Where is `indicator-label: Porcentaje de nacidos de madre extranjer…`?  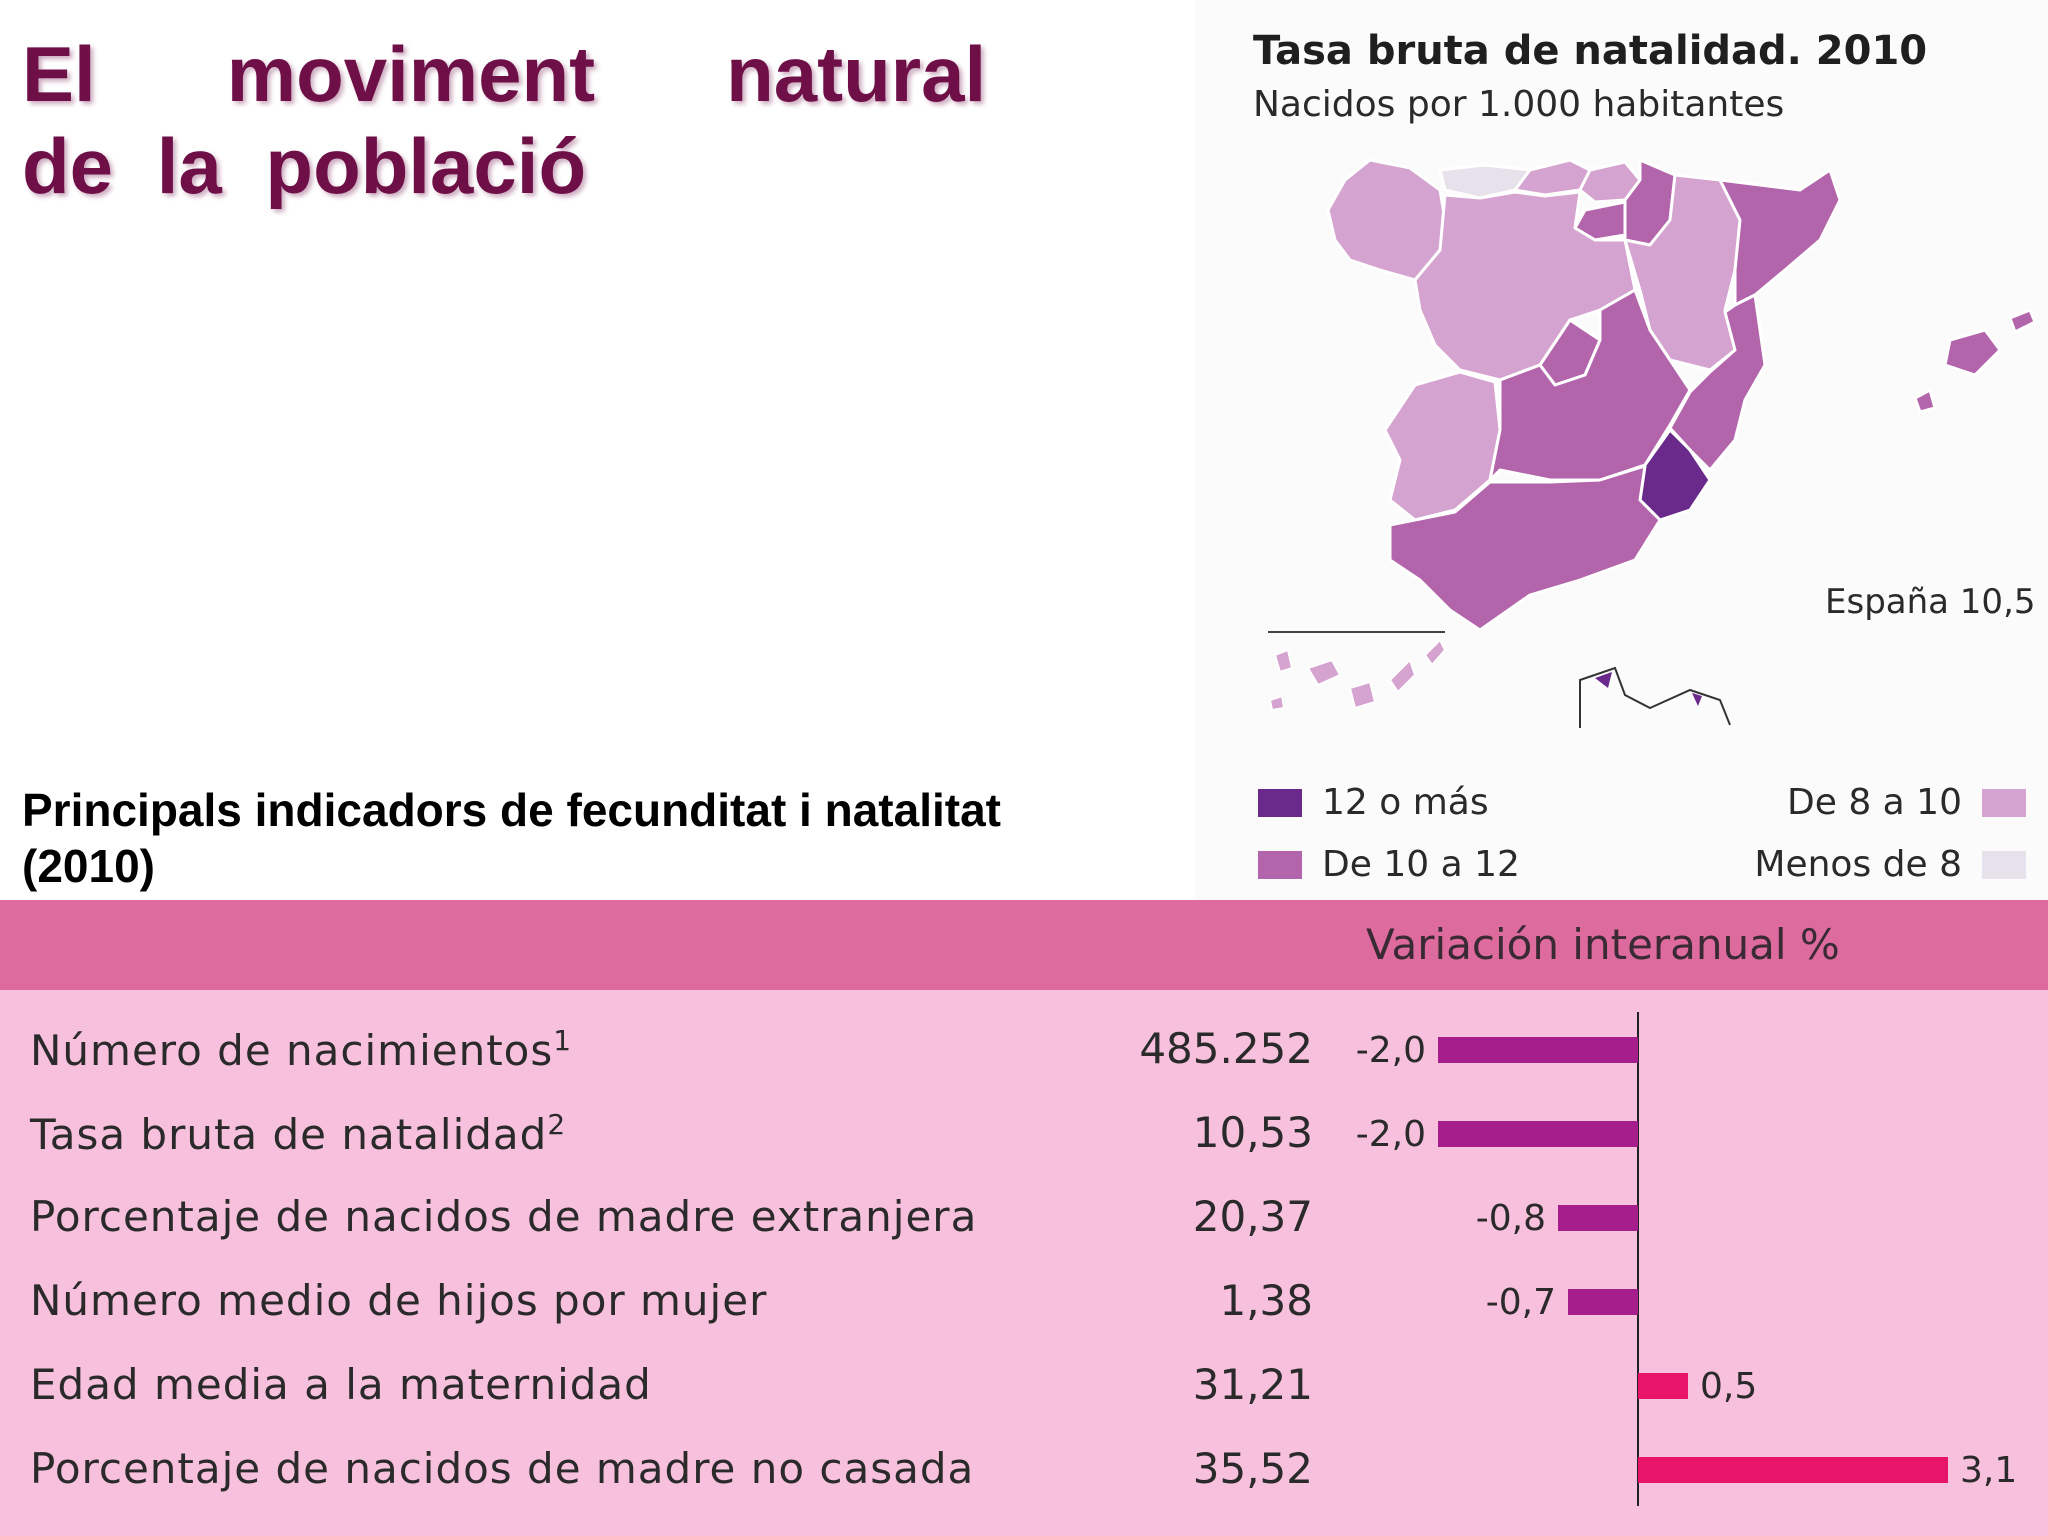
indicator-label: Porcentaje de nacidos de madre extranjer… is located at coordinates (503, 1216).